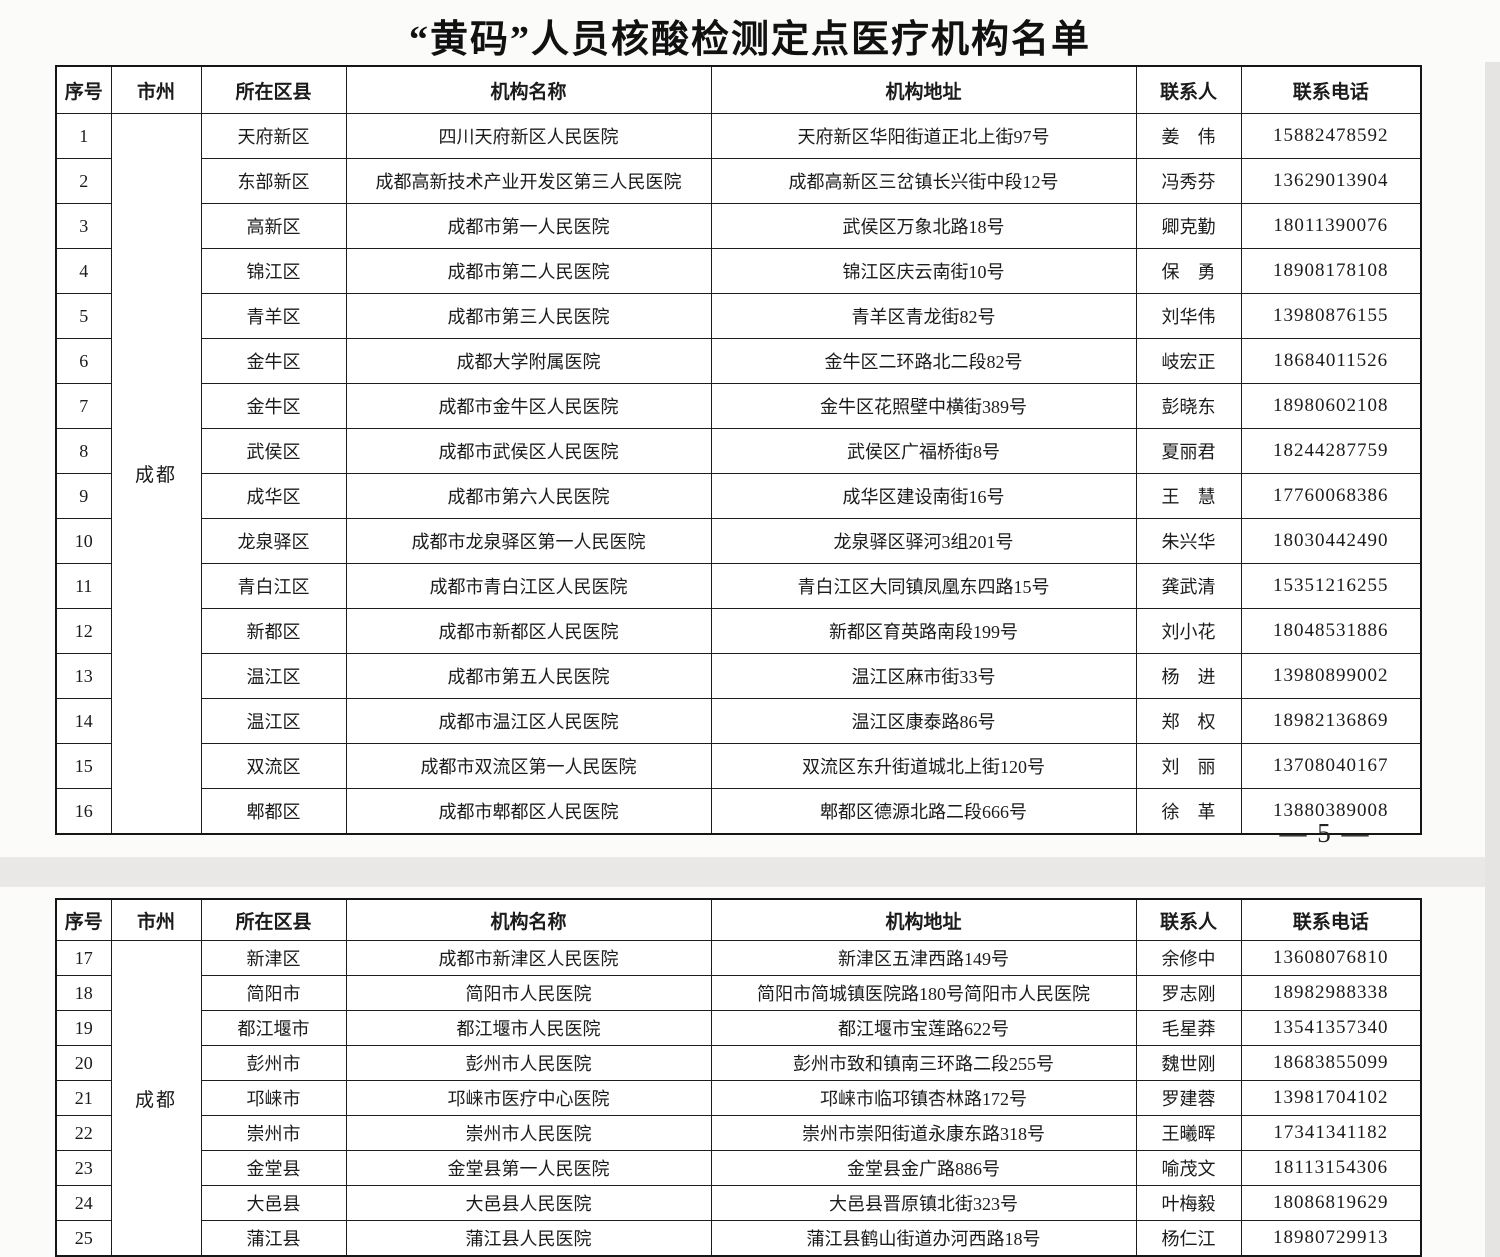  Describe the element at coordinates (923, 766) in the screenshot. I see `cell-institution-address: 双流区东升街道城北上街120号` at that location.